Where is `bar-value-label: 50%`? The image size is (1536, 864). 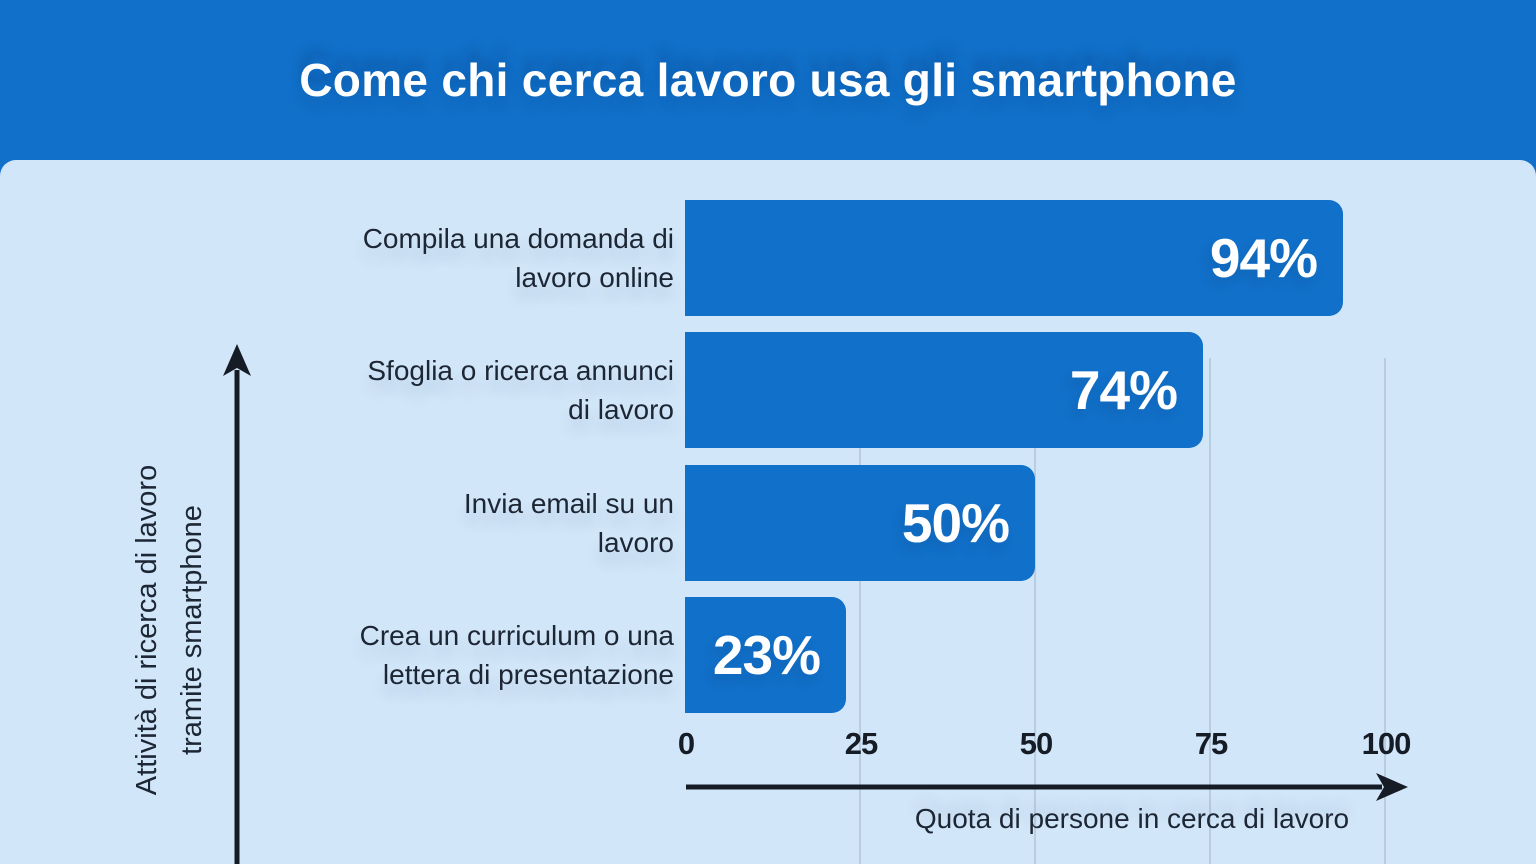
bar-value-label: 50% is located at coordinates (955, 523).